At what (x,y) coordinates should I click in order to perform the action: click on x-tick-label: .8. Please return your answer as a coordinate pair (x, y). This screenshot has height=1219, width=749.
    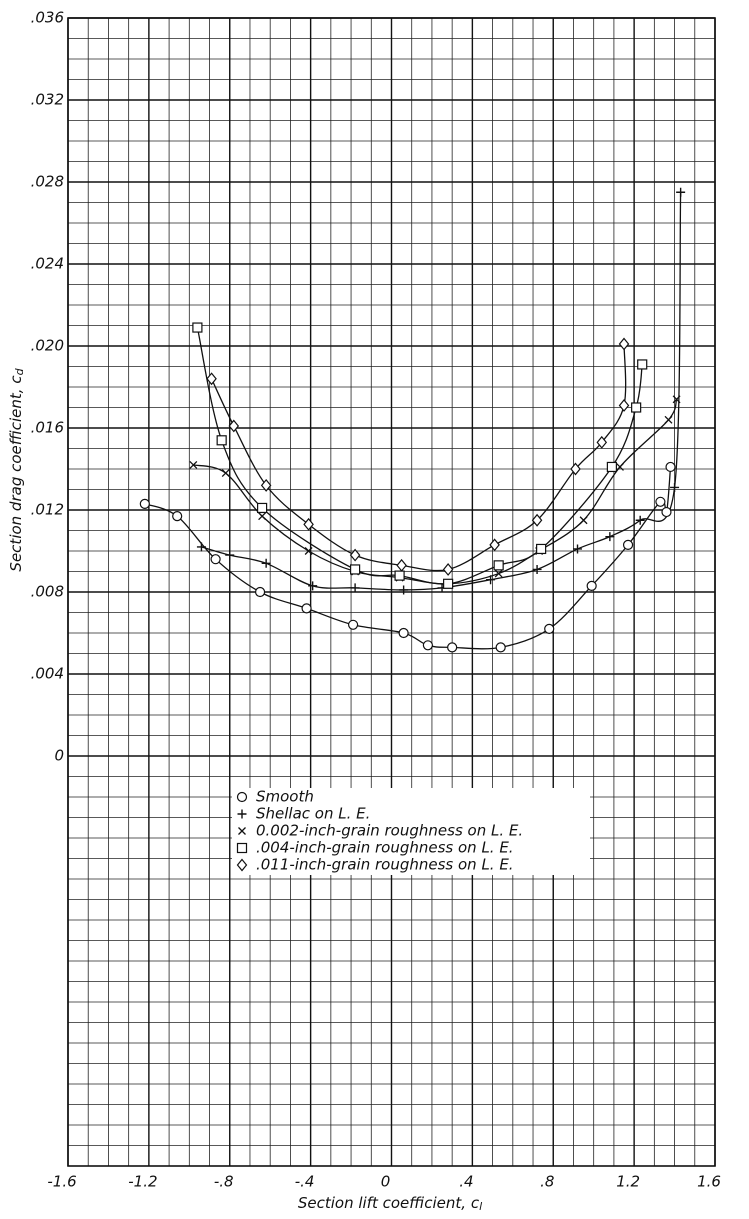
    Looking at the image, I should click on (547, 1182).